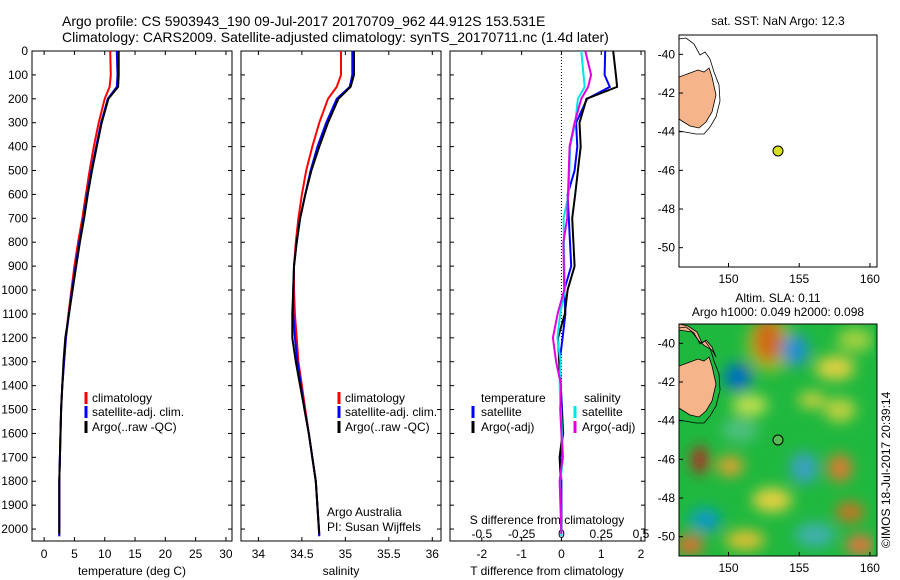  Describe the element at coordinates (18, 147) in the screenshot. I see `y-tick-label: 400` at that location.